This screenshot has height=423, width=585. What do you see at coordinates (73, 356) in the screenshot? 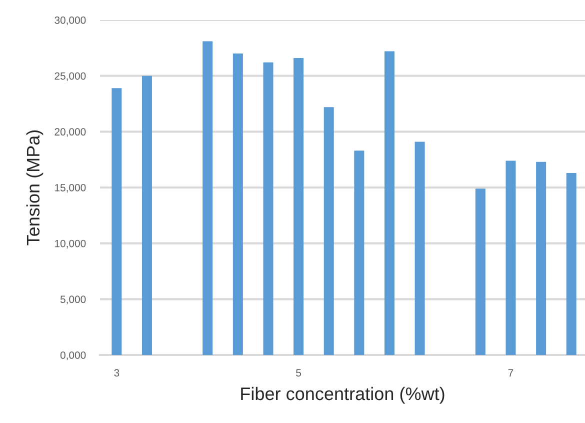
I see `y-tick-label: 0,000` at bounding box center [73, 356].